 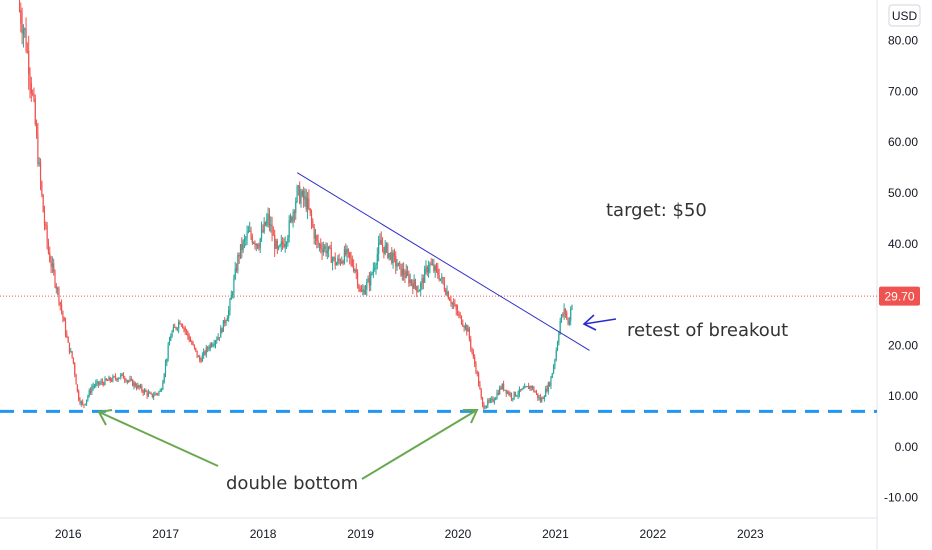 I want to click on double-bottom-arrow-left, so click(x=158, y=438).